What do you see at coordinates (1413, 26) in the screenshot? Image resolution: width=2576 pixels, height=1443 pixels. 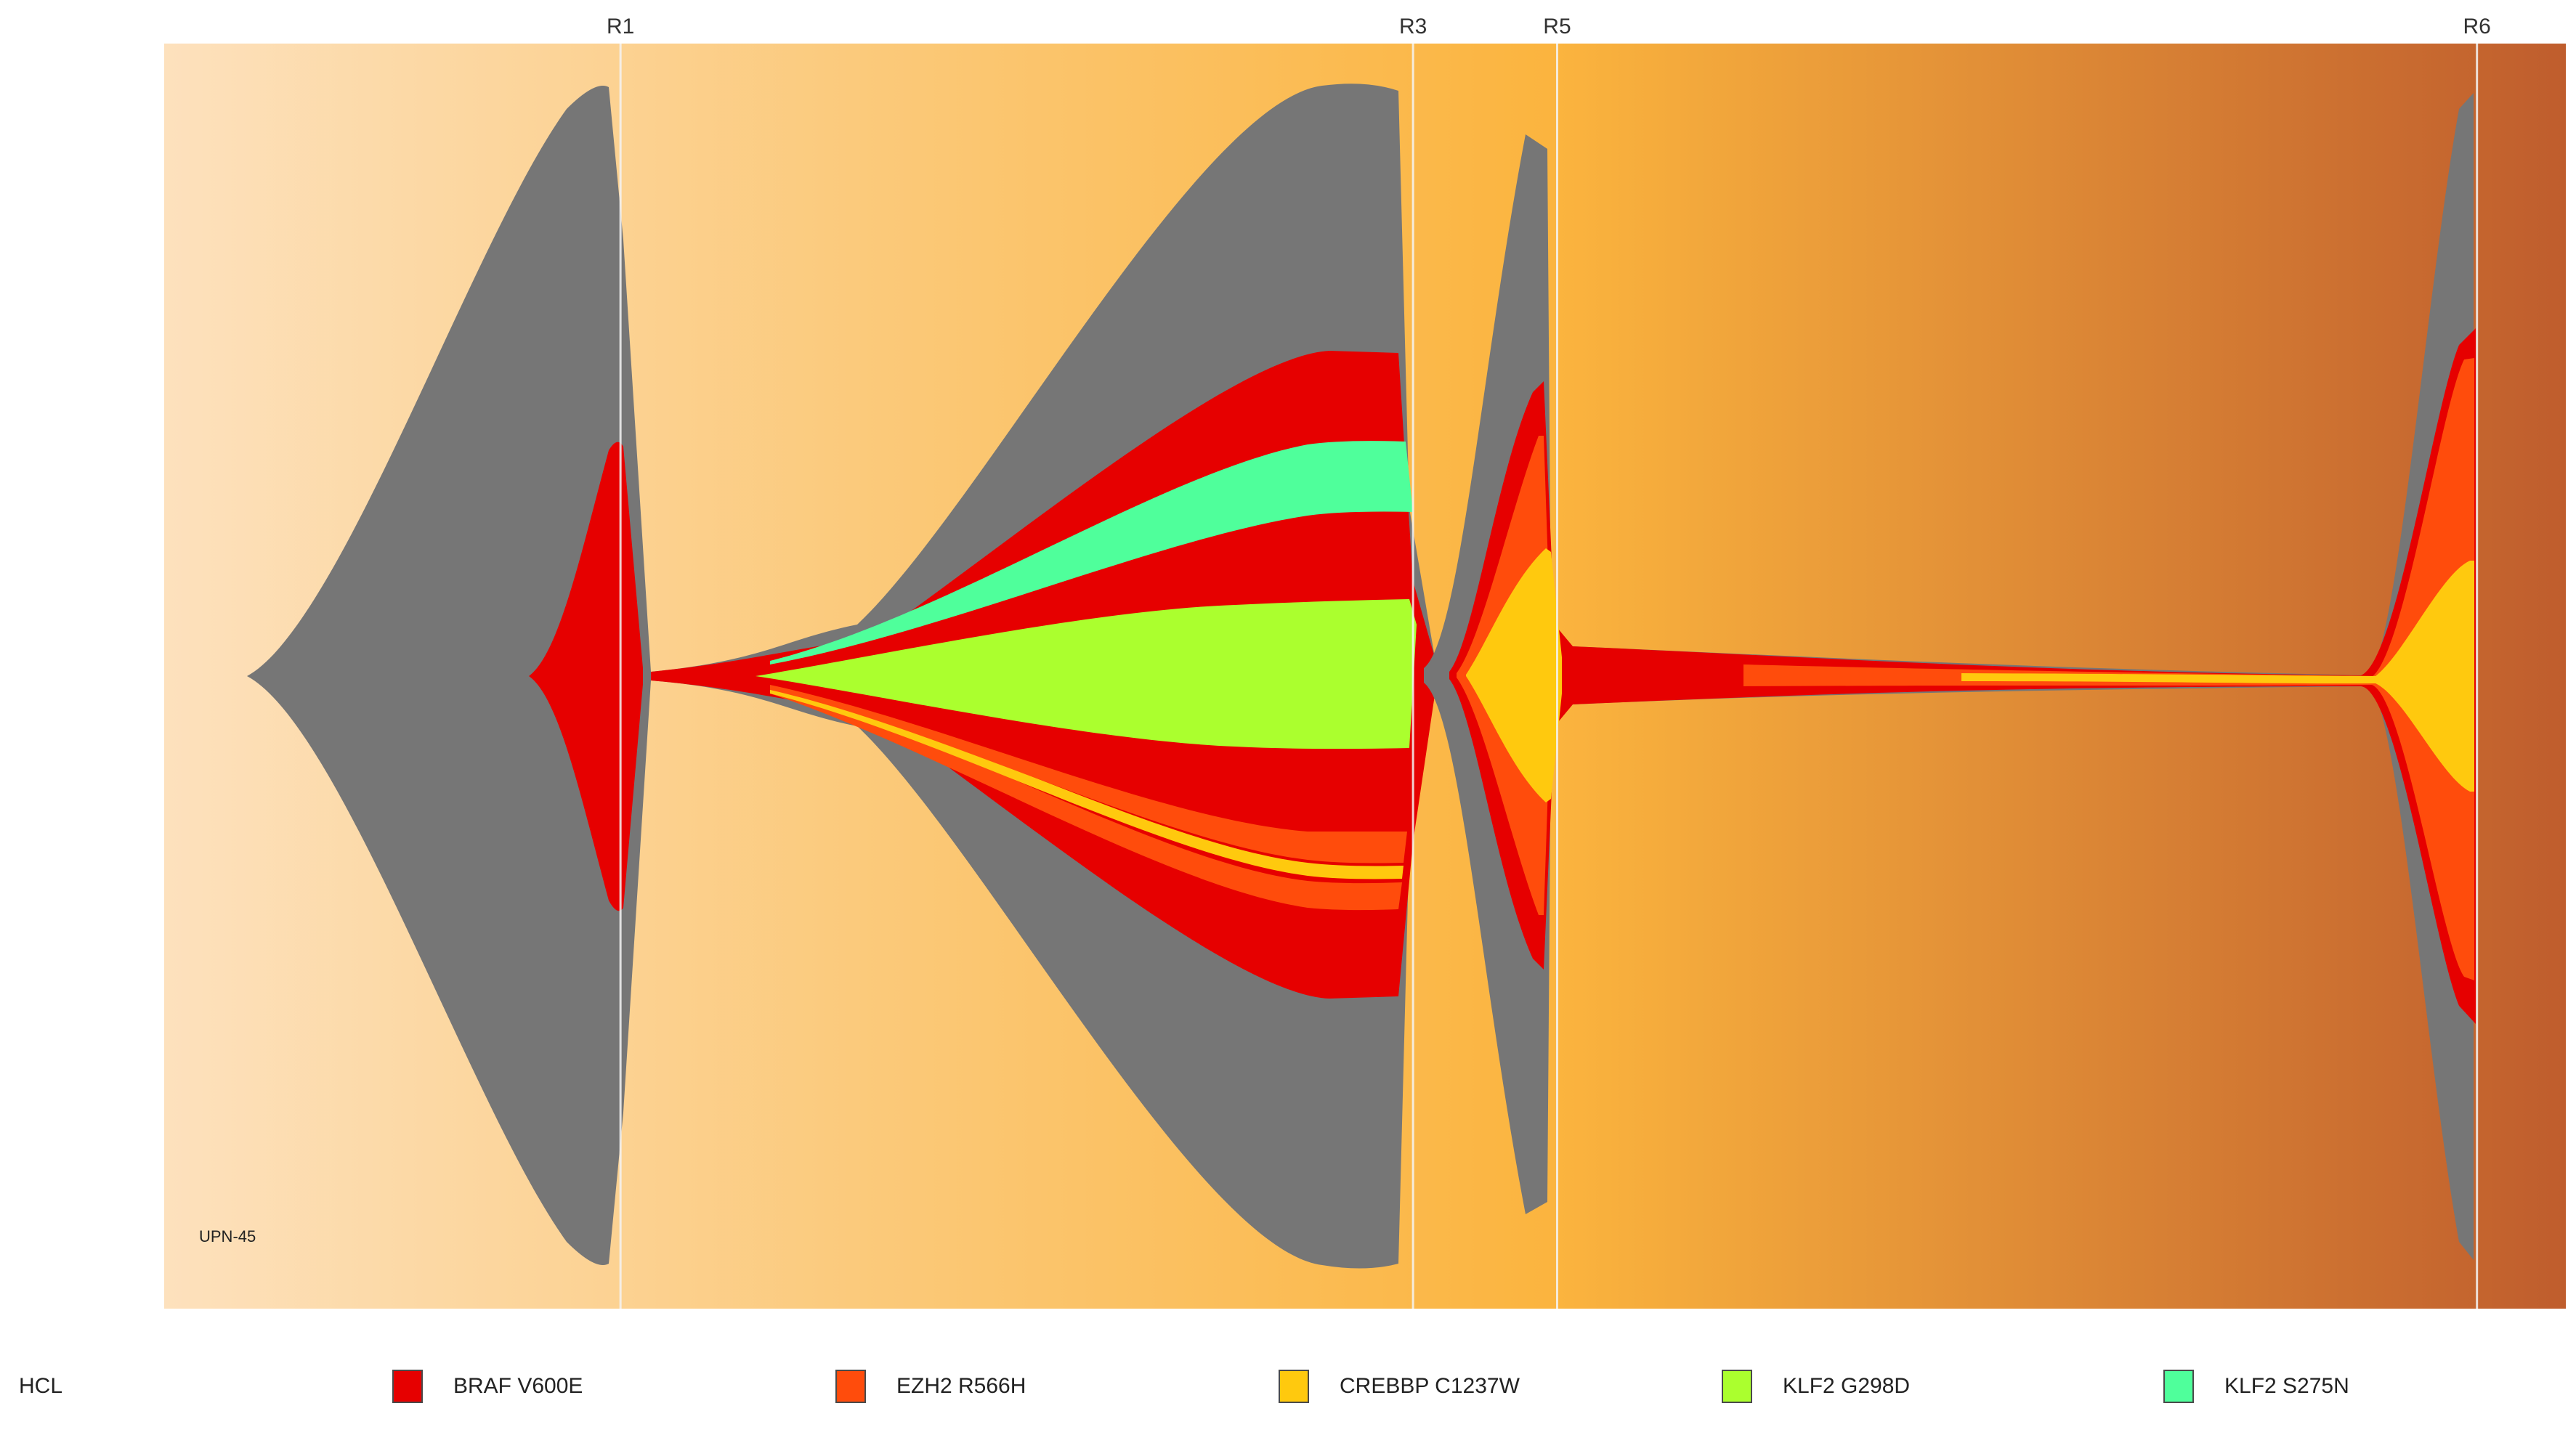 I see `timepoint-label-r3: R3` at bounding box center [1413, 26].